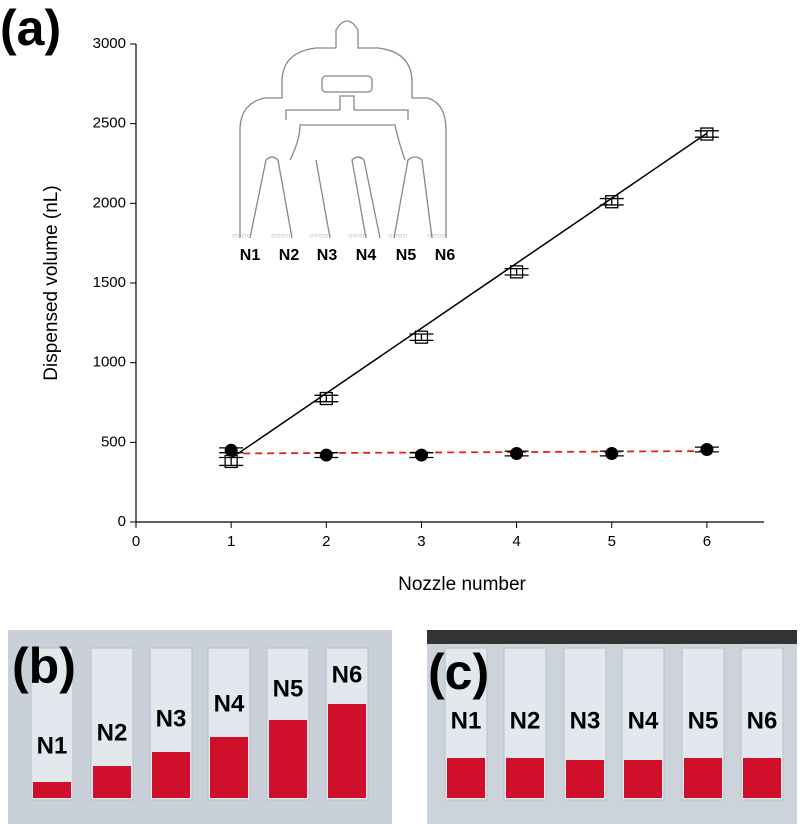  Describe the element at coordinates (109, 282) in the screenshot. I see `y-tick-label: 1500` at that location.